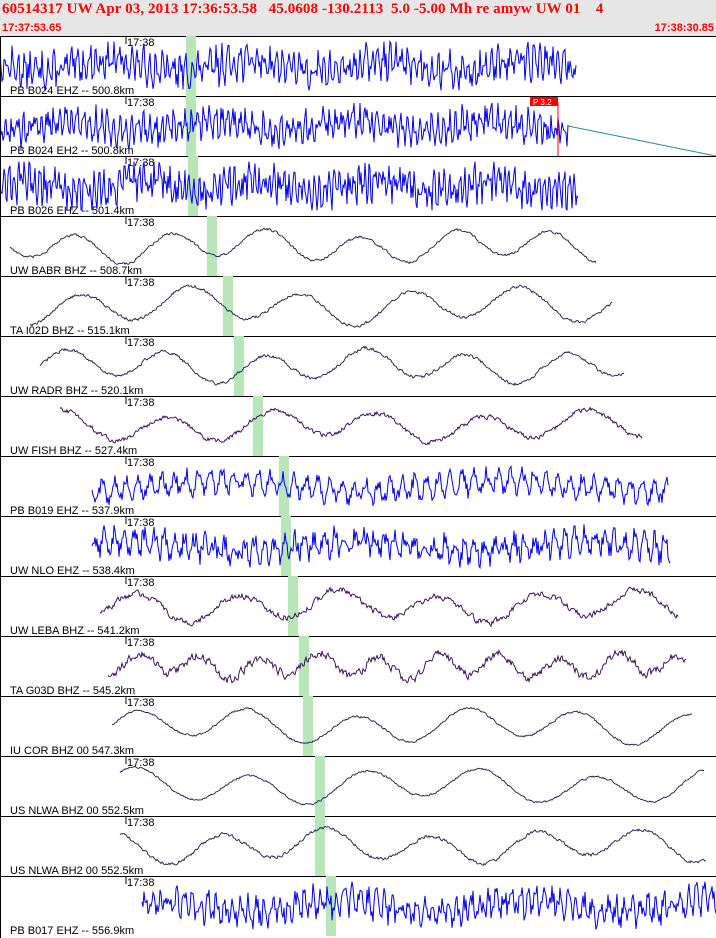 The width and height of the screenshot is (716, 938). What do you see at coordinates (76, 871) in the screenshot?
I see `station-label: US NLWA BH2 00 552.5km` at bounding box center [76, 871].